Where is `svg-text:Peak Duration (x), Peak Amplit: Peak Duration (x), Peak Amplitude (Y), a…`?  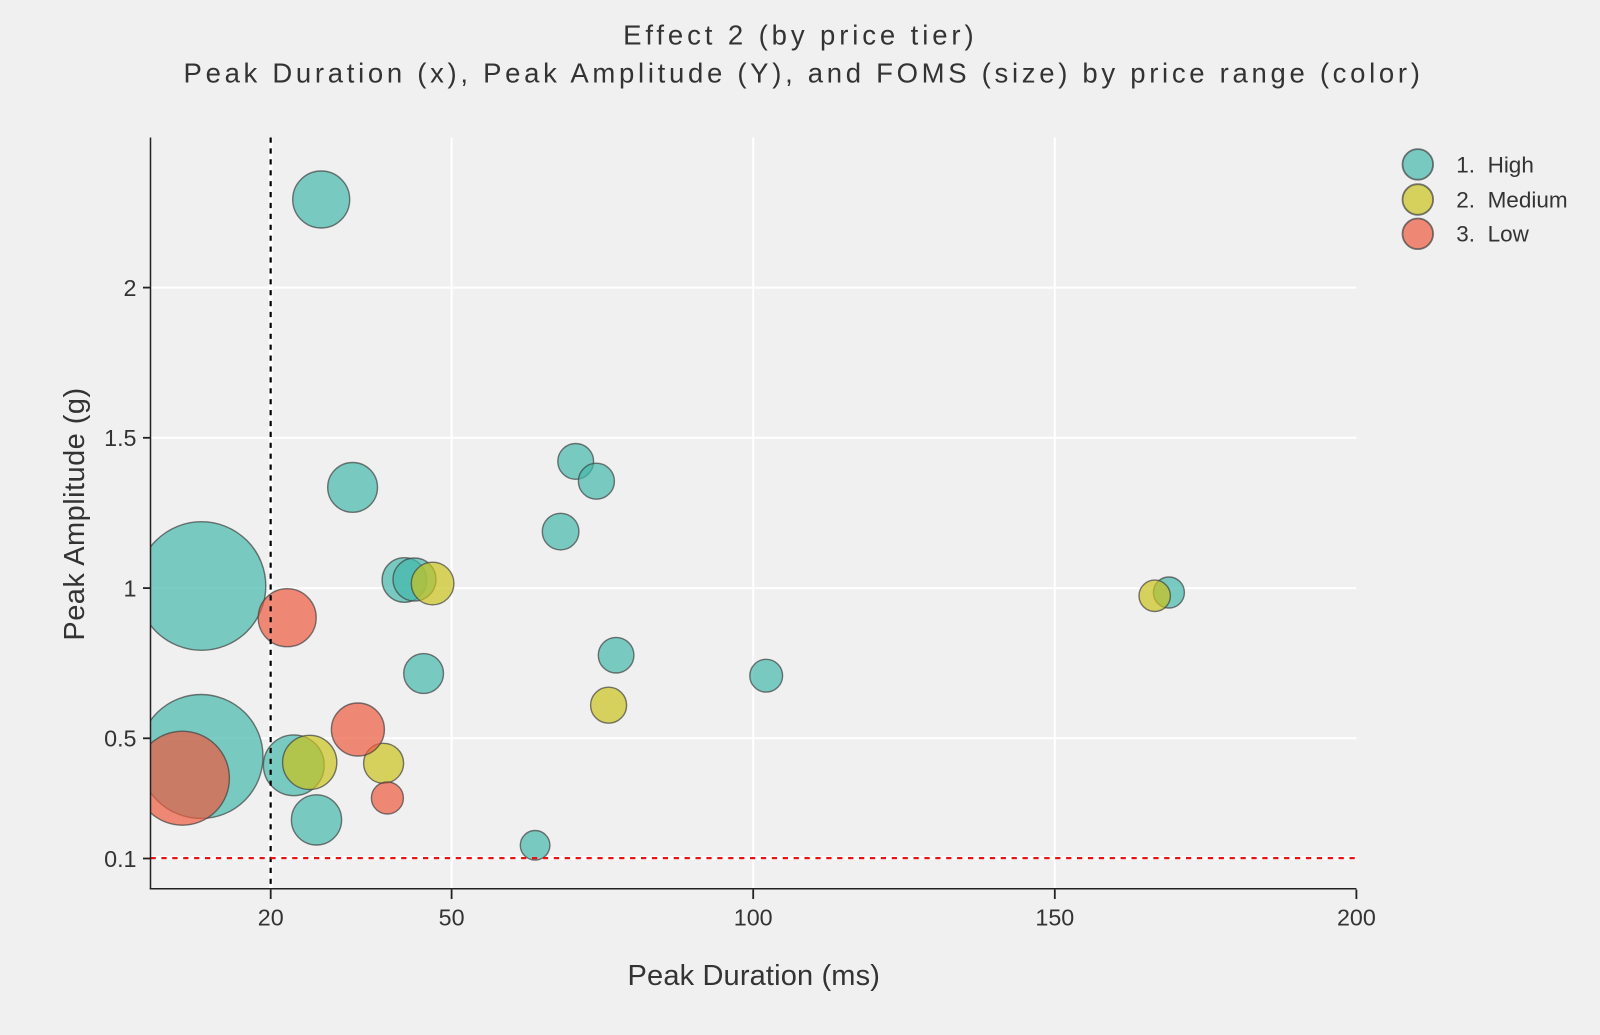 svg-text:Peak Duration (x), Peak Amplit: Peak Duration (x), Peak Amplitude (Y), a… is located at coordinates (804, 72).